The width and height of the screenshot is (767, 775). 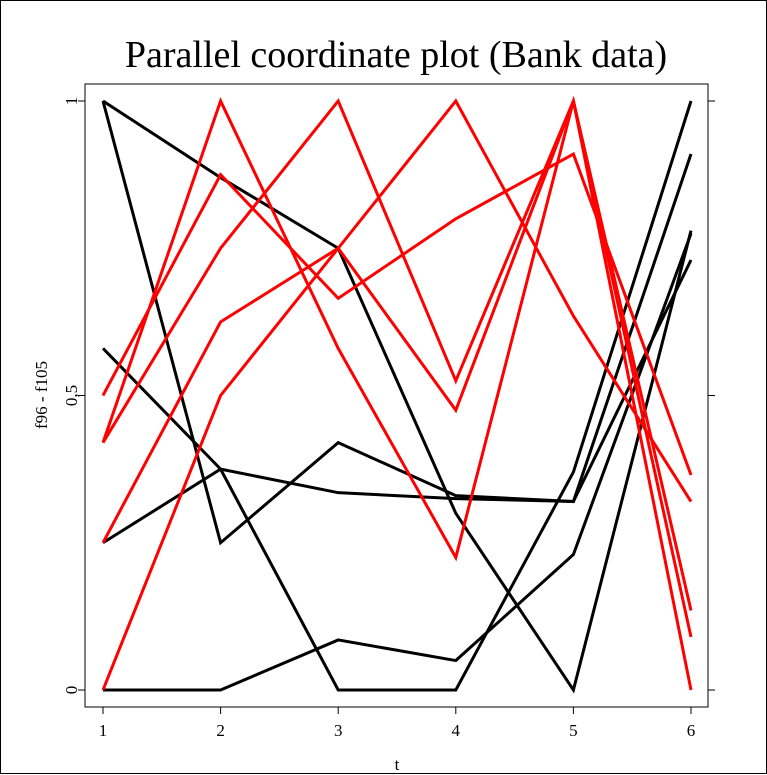 What do you see at coordinates (691, 730) in the screenshot?
I see `x-tick-label: 6` at bounding box center [691, 730].